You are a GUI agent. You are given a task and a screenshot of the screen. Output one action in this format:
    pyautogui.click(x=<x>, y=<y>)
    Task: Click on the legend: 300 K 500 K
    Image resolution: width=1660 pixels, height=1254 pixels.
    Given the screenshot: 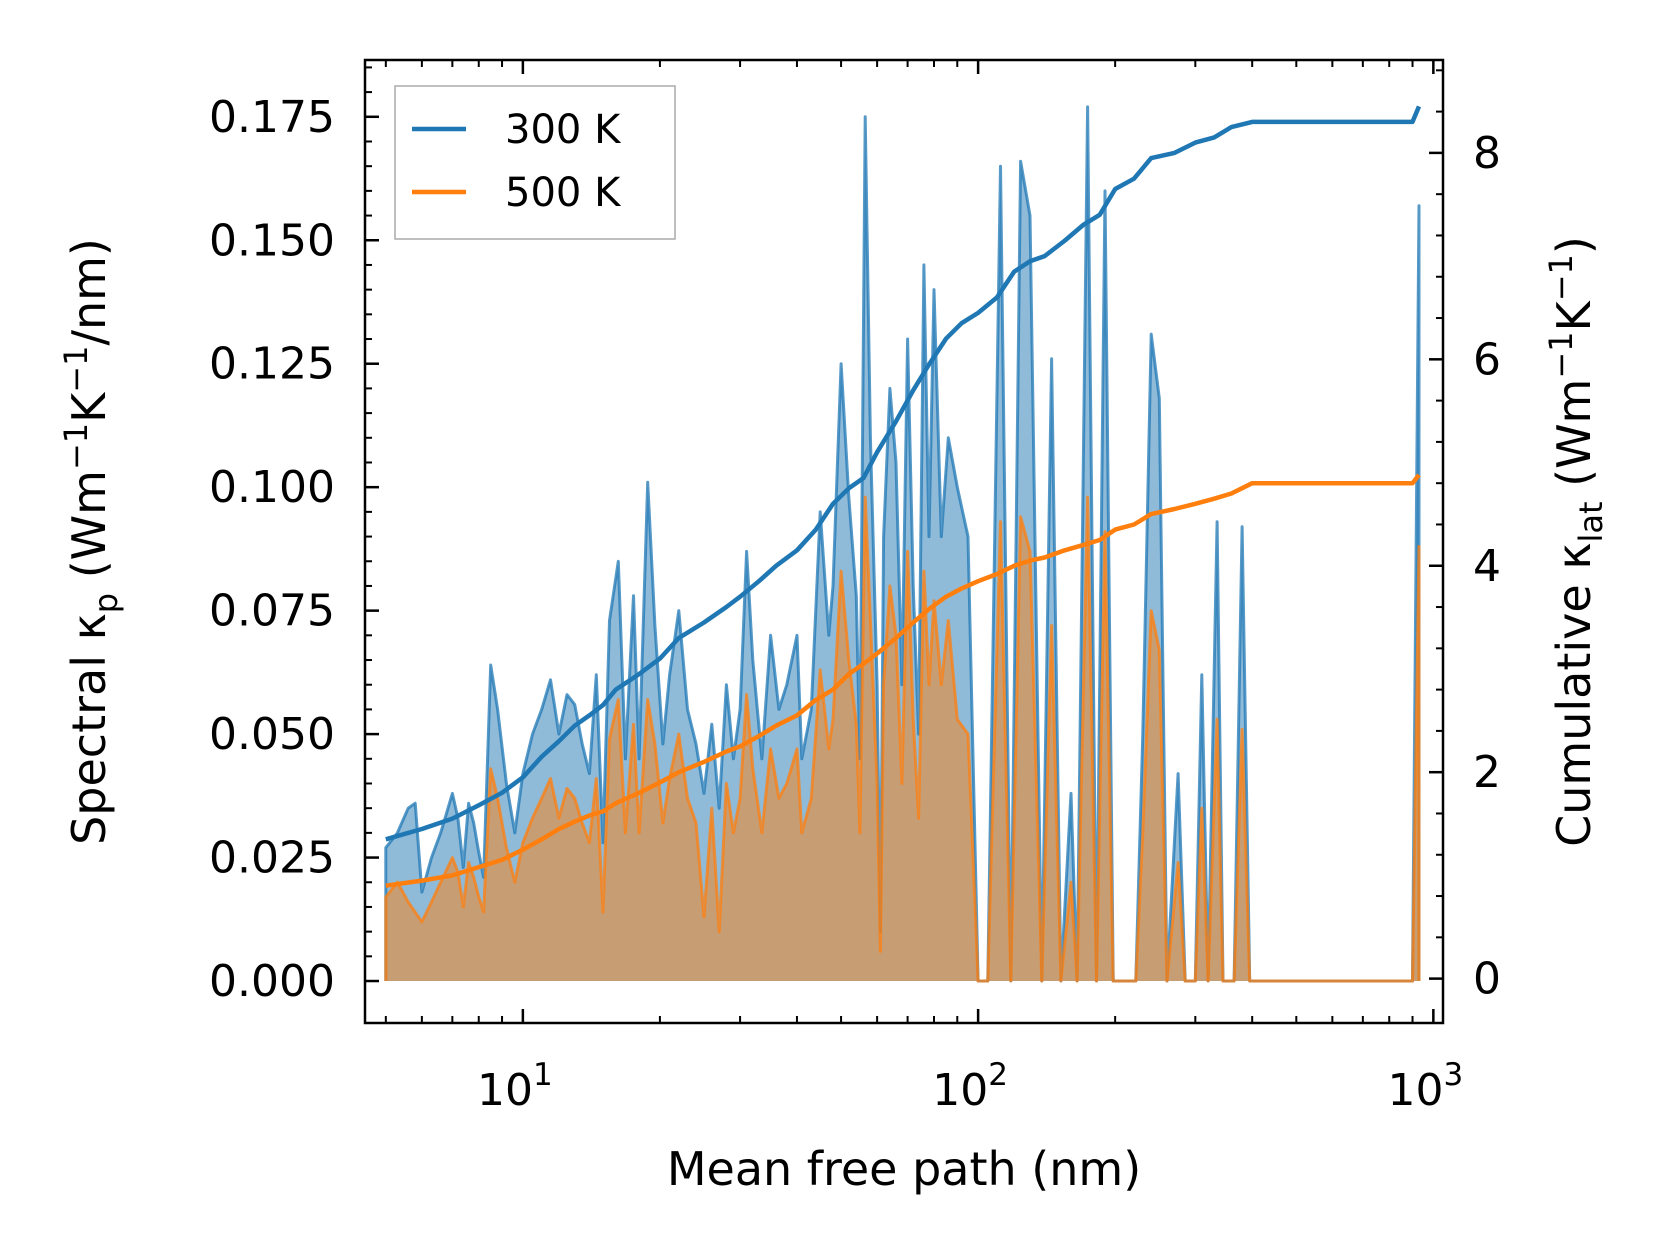 What is the action you would take?
    pyautogui.click(x=535, y=162)
    